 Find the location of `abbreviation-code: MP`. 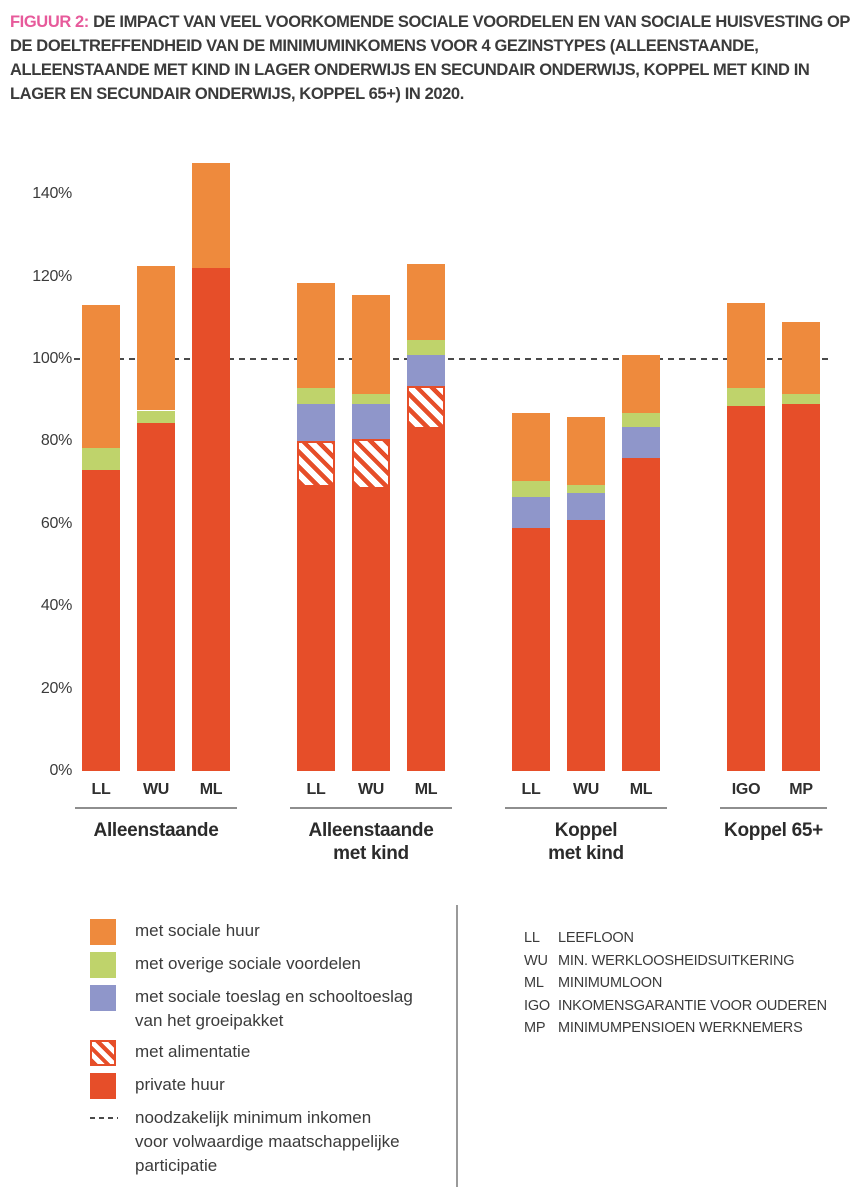

abbreviation-code: MP is located at coordinates (535, 1028).